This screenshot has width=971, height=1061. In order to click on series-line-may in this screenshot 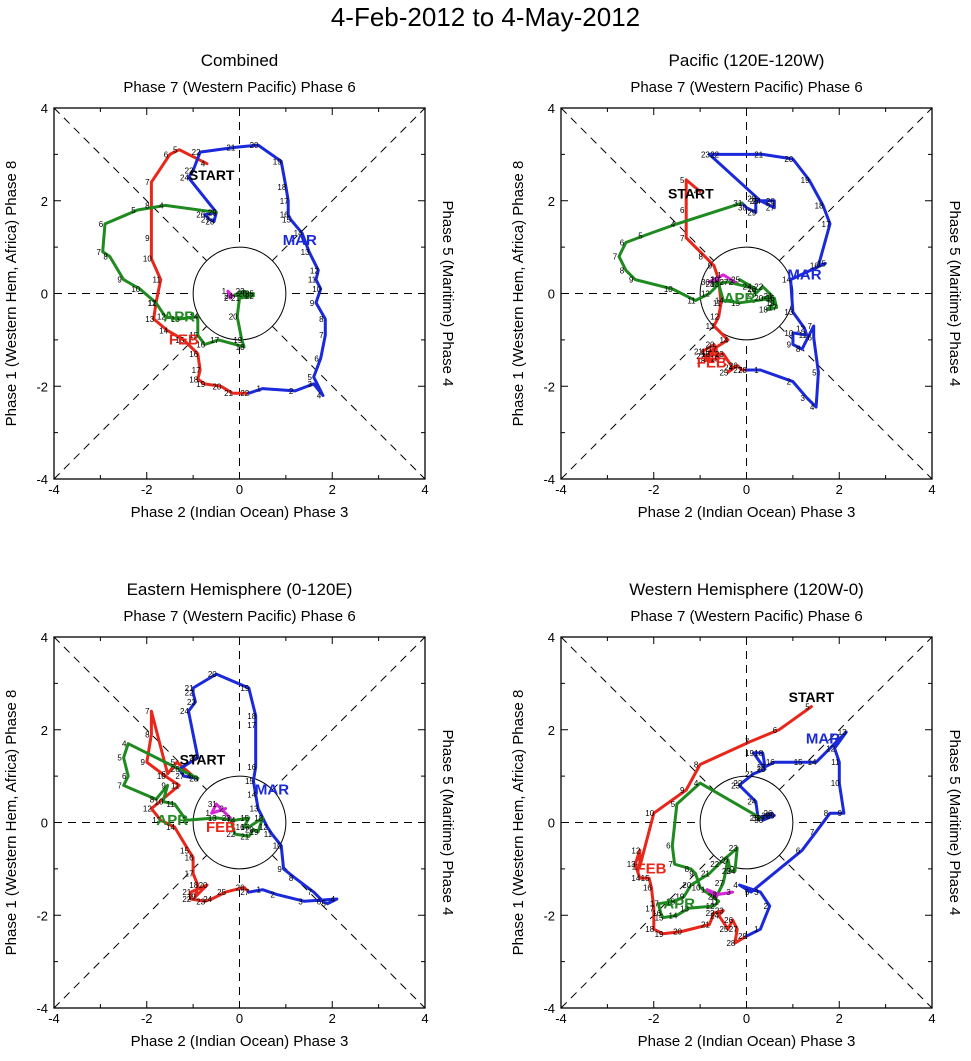, I will do `click(221, 811)`.